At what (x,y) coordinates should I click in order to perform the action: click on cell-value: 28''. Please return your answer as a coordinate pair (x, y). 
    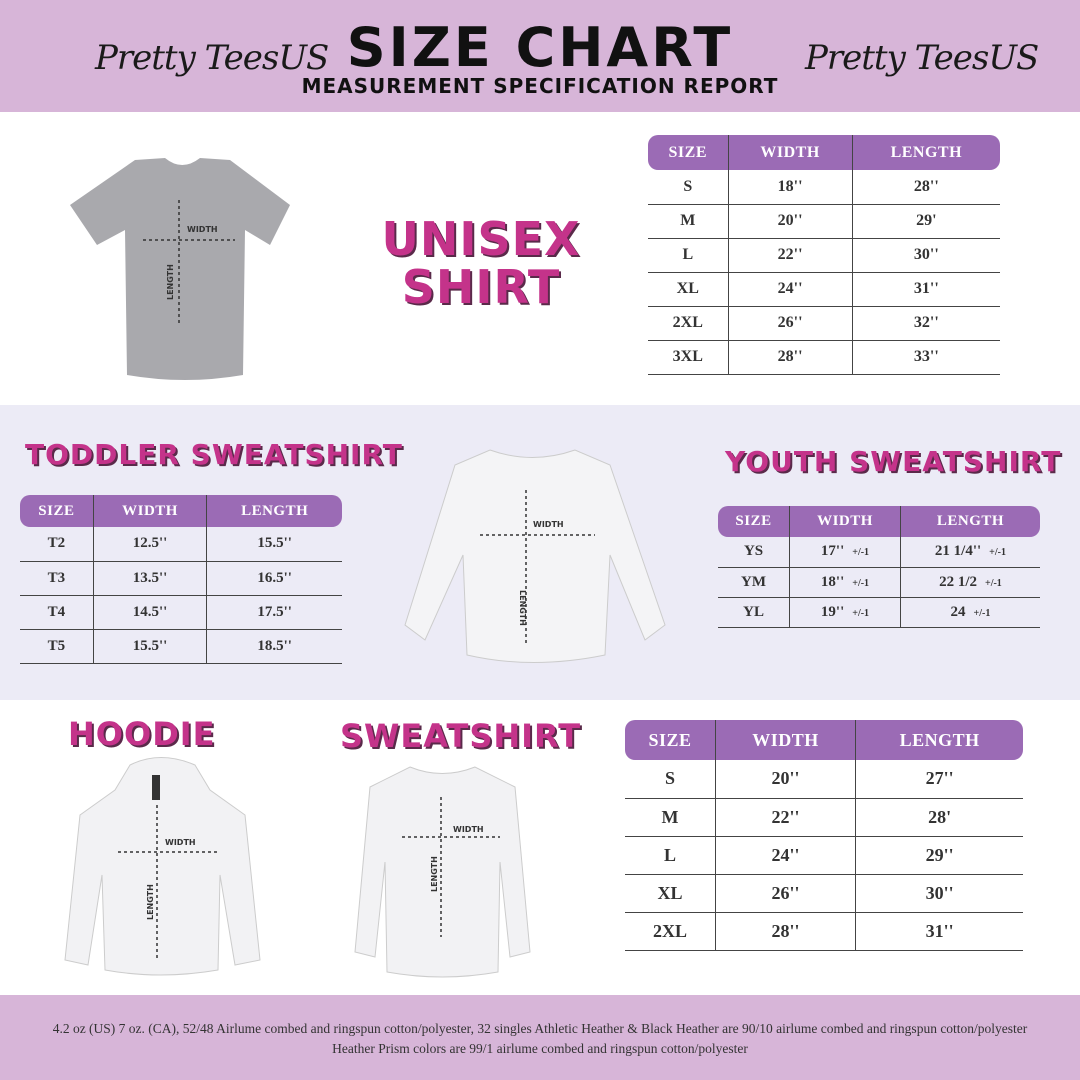
    Looking at the image, I should click on (790, 356).